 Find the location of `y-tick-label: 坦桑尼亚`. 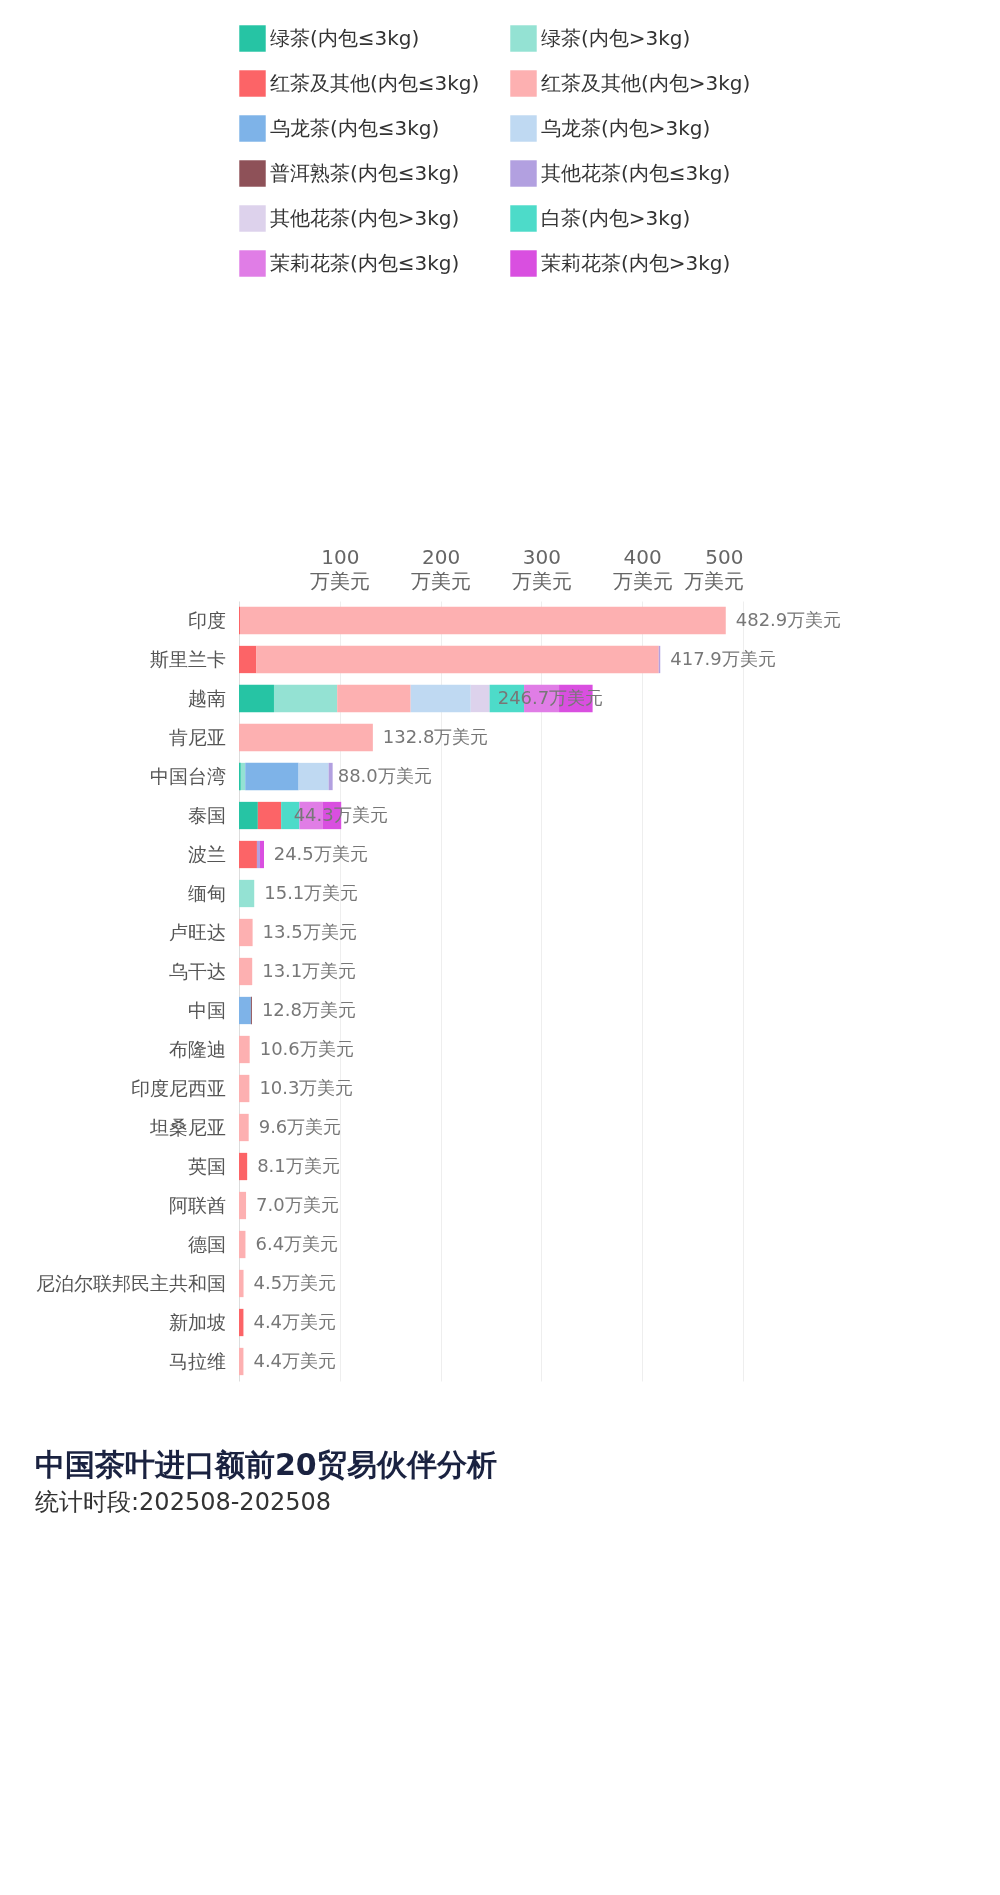

y-tick-label: 坦桑尼亚 is located at coordinates (187, 1126).